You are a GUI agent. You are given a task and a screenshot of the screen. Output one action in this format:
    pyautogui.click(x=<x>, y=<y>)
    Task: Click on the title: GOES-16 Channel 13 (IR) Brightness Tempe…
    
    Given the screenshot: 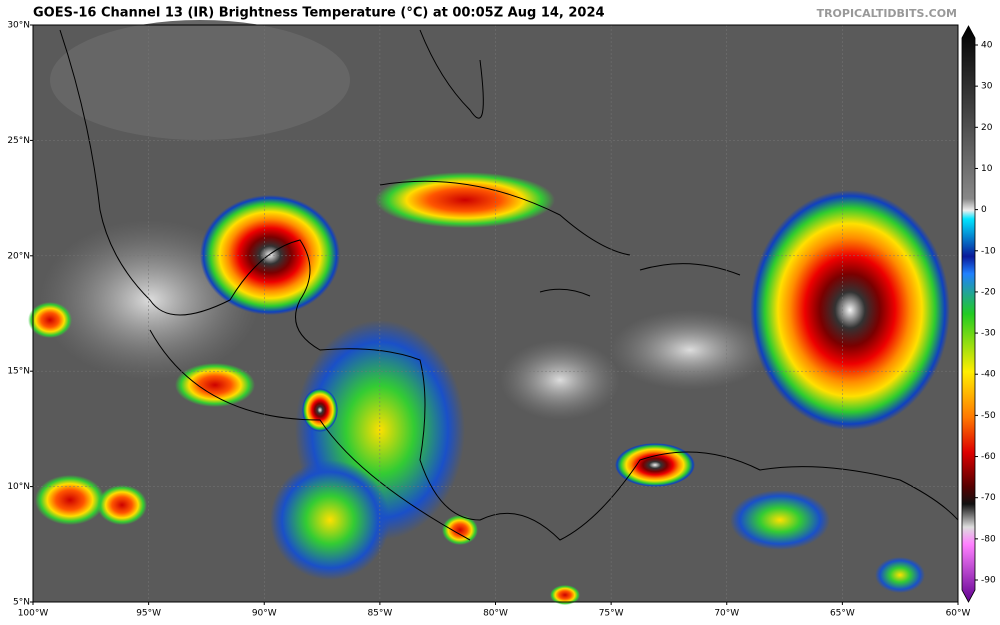 What is the action you would take?
    pyautogui.click(x=319, y=13)
    